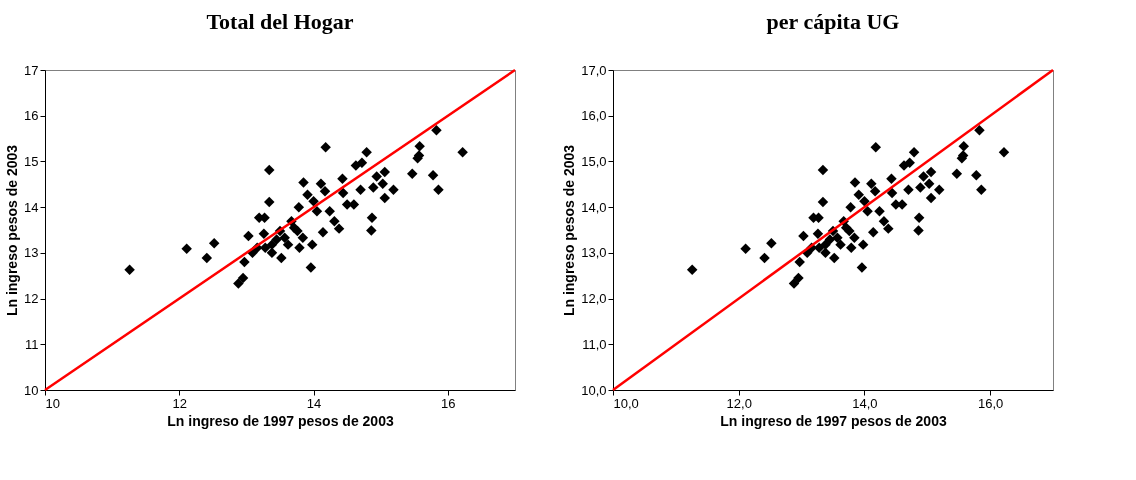  I want to click on chart-title: Total del Hogar, so click(280, 21).